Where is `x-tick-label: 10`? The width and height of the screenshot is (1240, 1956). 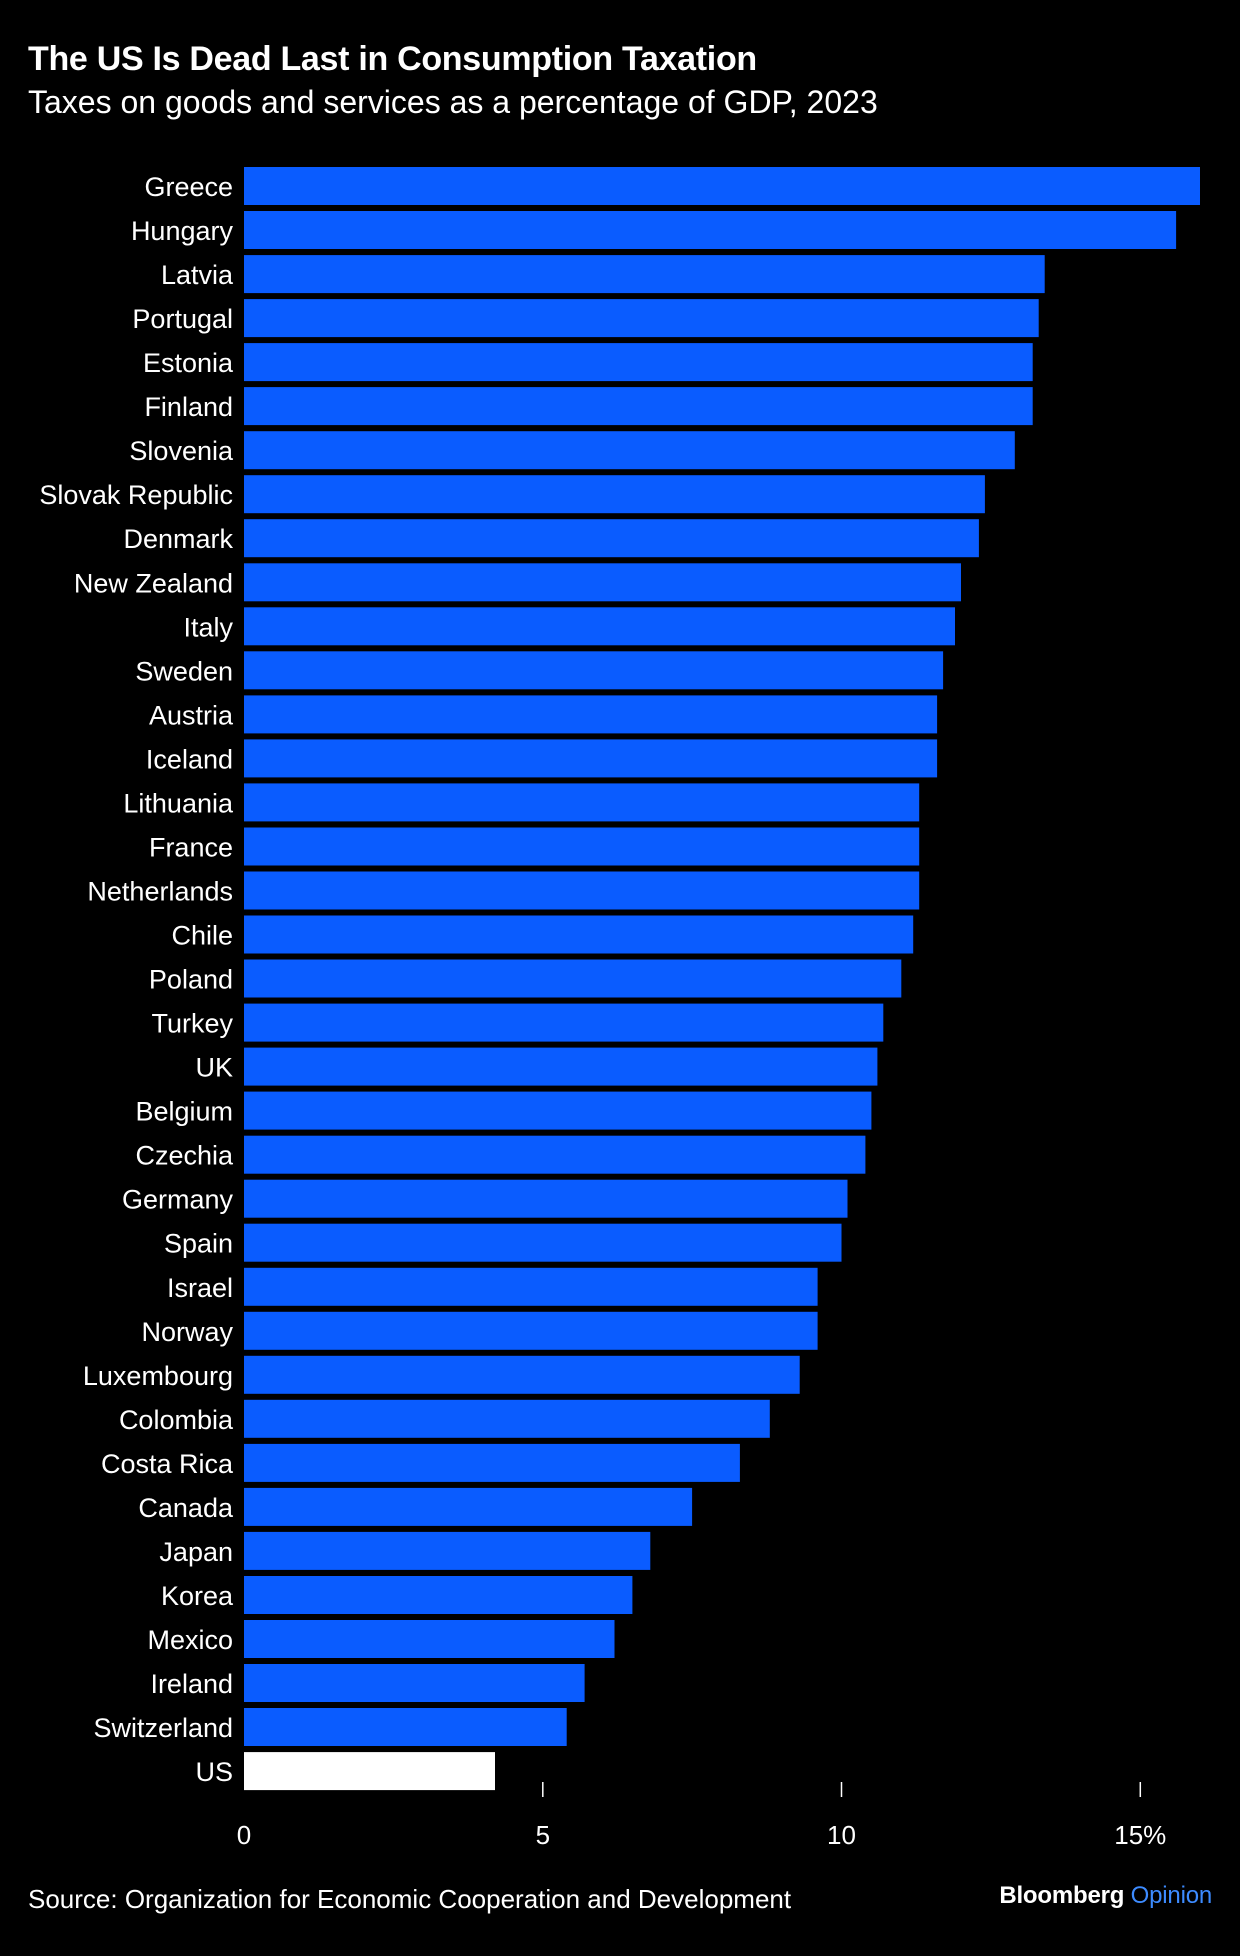 x-tick-label: 10 is located at coordinates (841, 1835).